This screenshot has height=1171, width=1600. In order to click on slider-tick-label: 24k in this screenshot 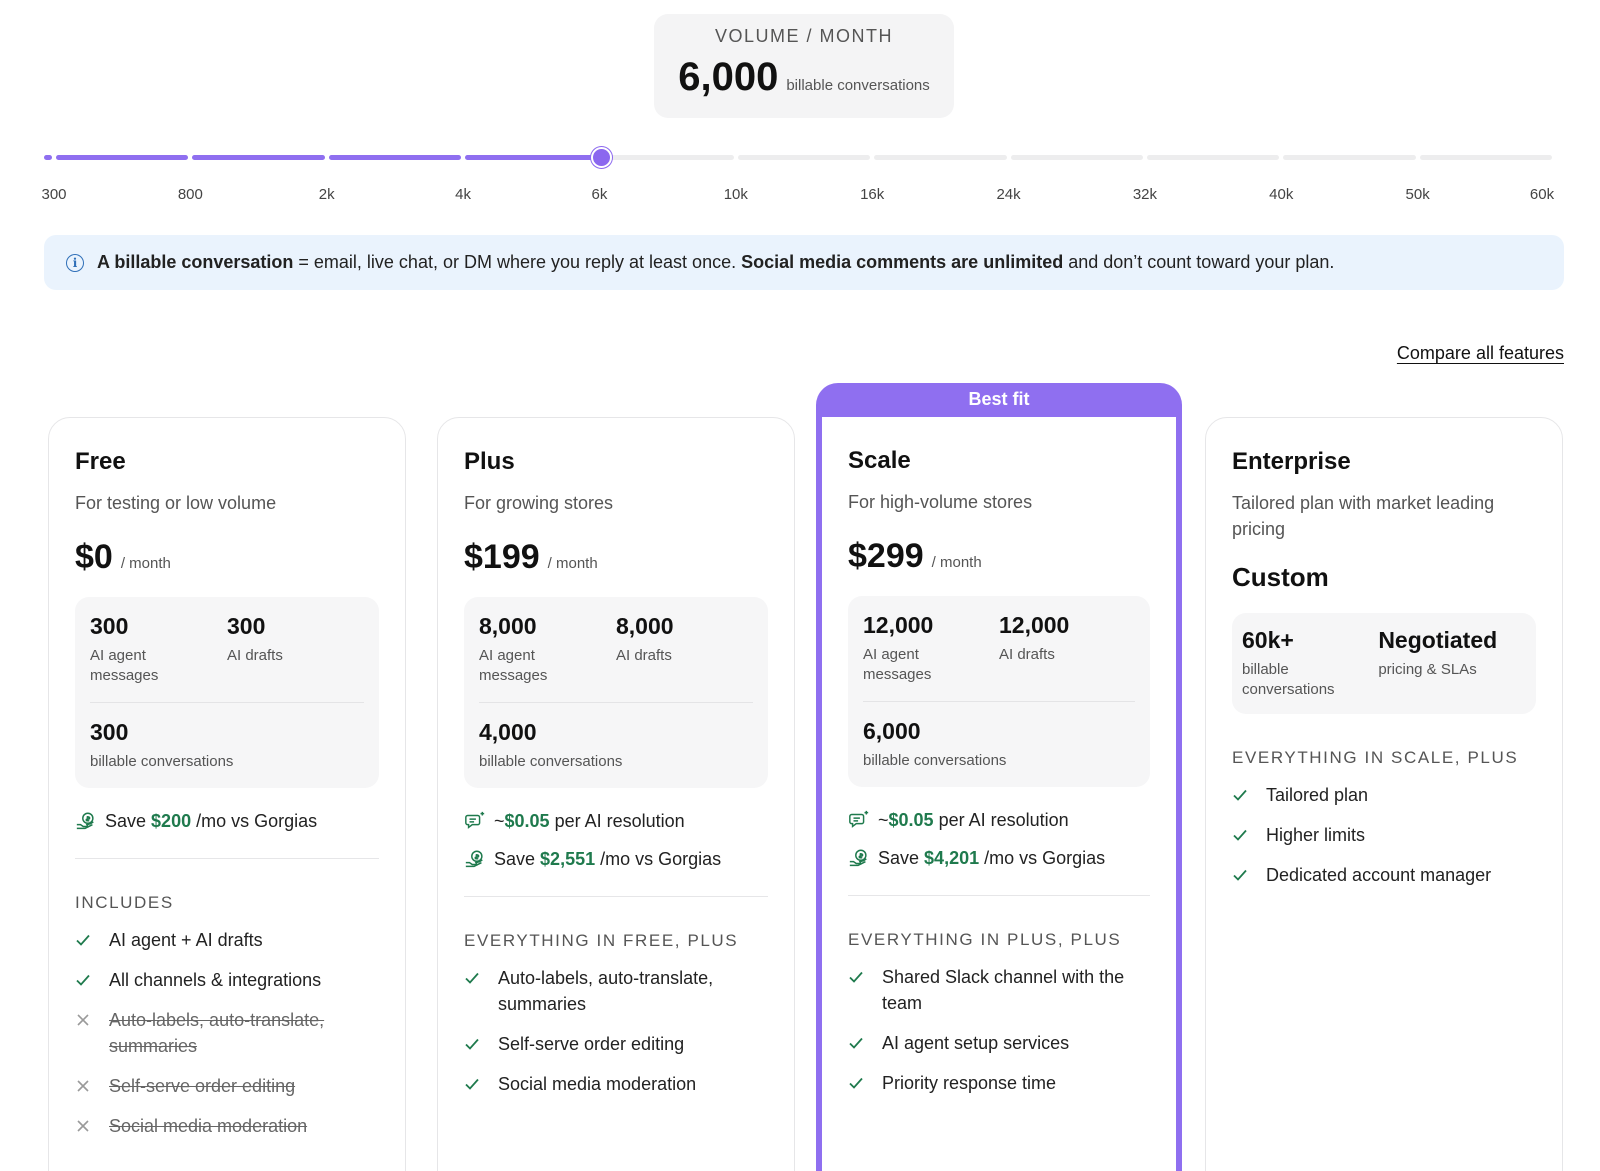, I will do `click(1008, 194)`.